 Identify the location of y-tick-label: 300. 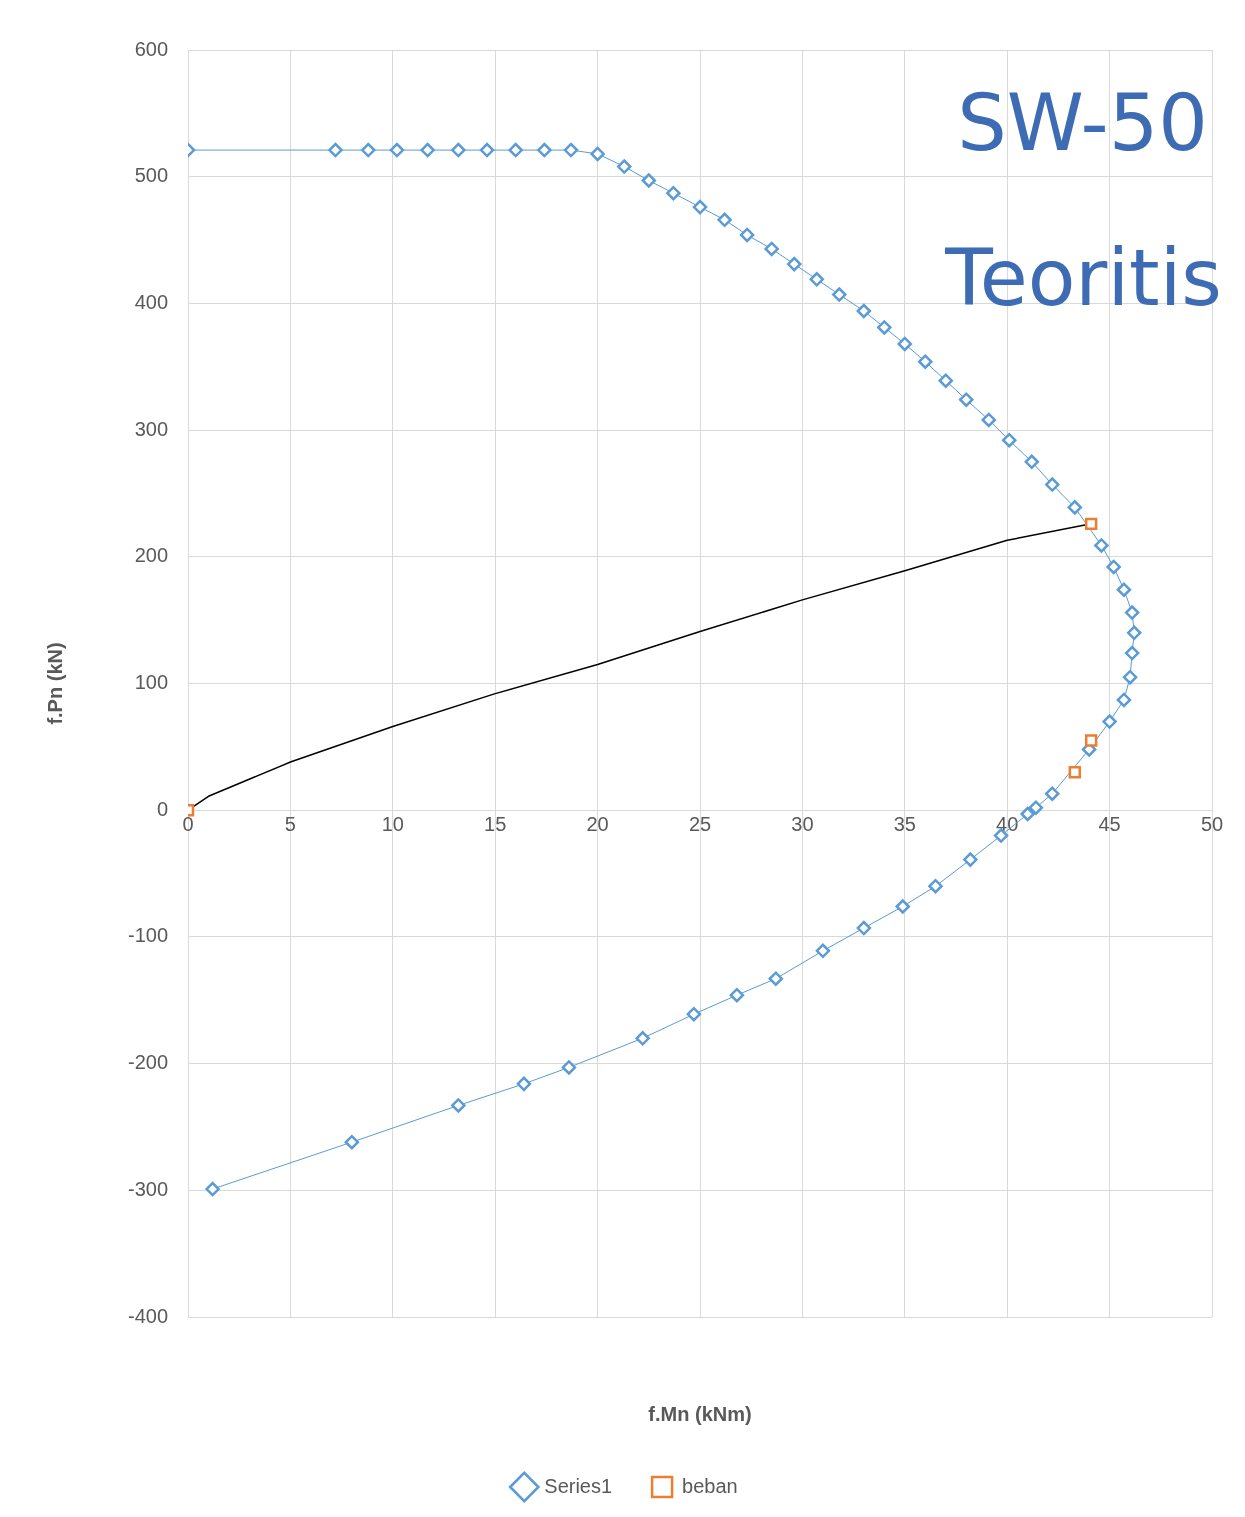
(151, 428).